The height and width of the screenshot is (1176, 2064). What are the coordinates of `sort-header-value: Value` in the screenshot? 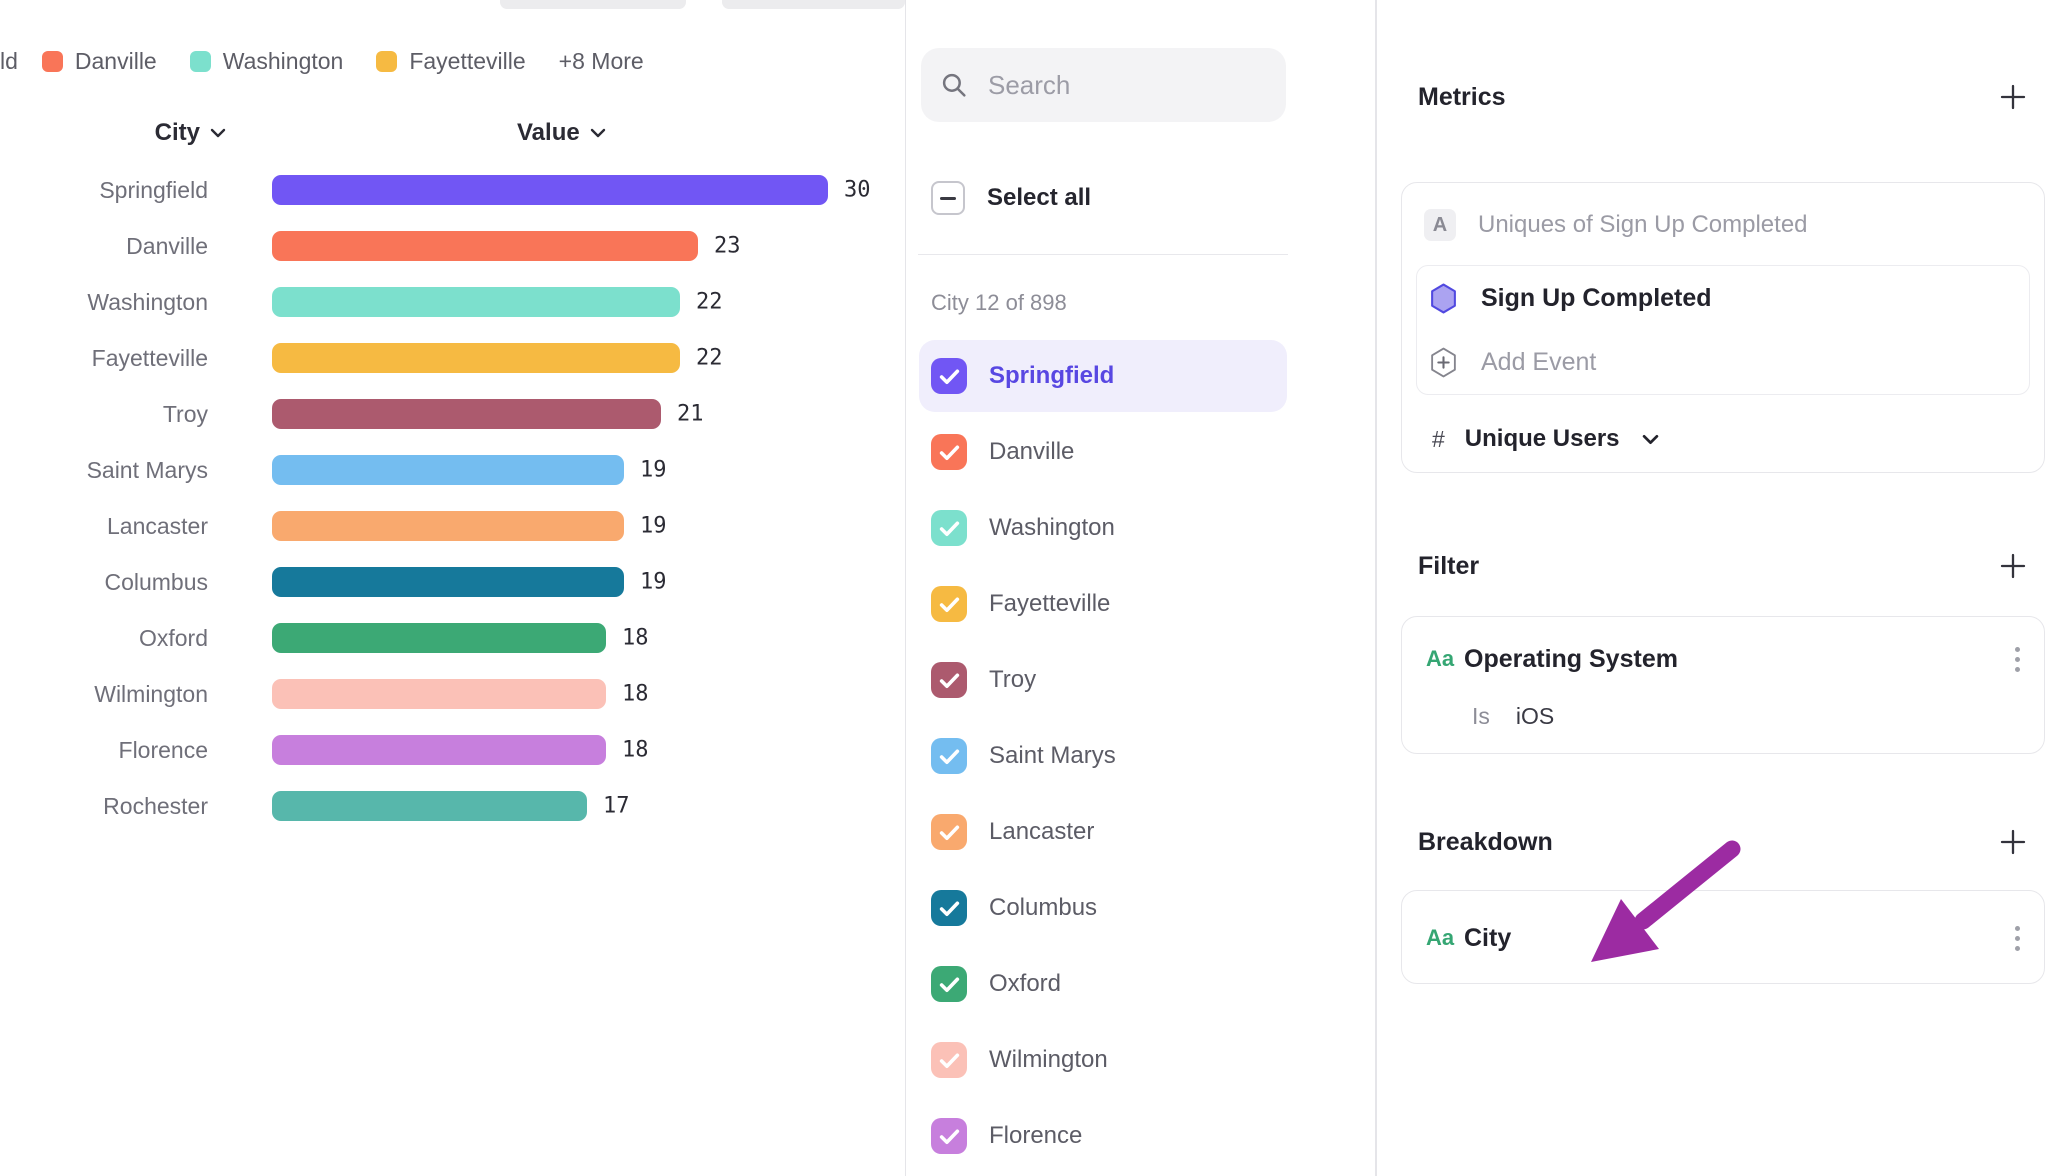 It's located at (561, 133).